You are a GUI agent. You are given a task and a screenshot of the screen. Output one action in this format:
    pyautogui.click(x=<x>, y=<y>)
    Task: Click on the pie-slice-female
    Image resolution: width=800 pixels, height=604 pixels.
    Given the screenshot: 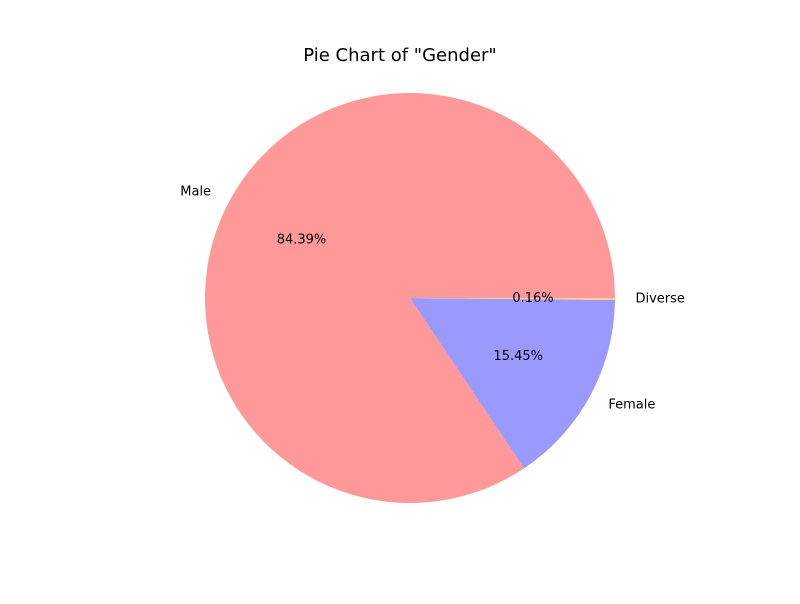 What is the action you would take?
    pyautogui.click(x=512, y=383)
    